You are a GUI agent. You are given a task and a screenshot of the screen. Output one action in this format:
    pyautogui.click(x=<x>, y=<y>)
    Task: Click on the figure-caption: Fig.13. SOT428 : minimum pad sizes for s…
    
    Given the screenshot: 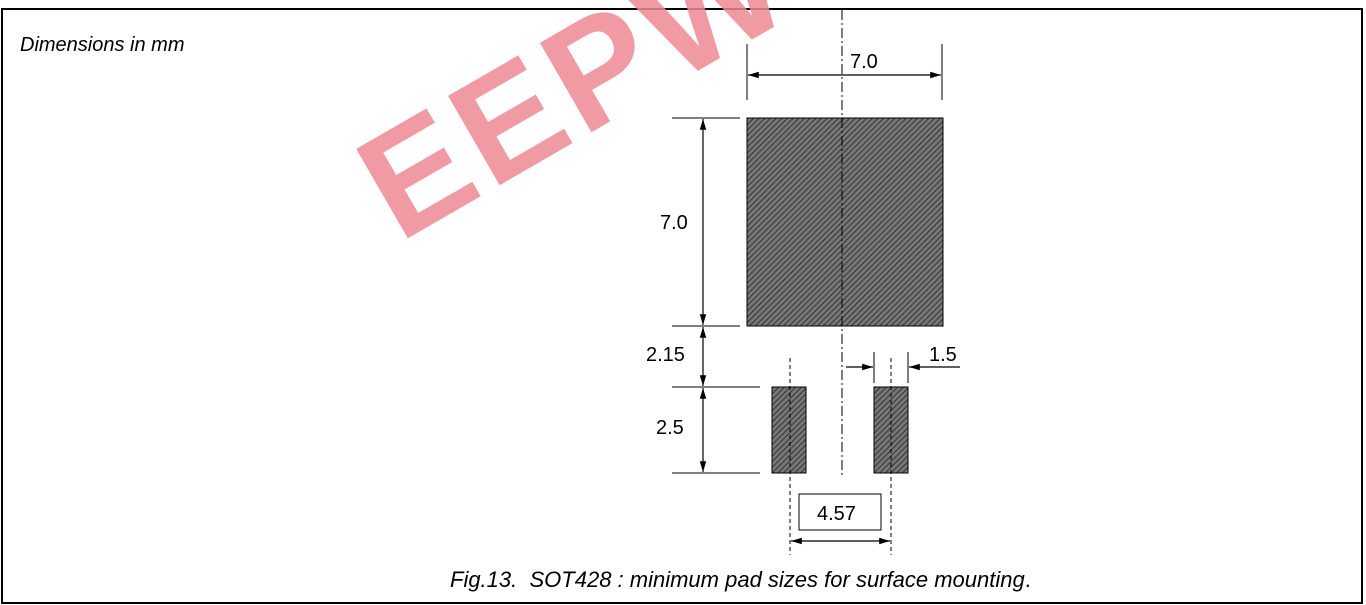 What is the action you would take?
    pyautogui.click(x=740, y=580)
    